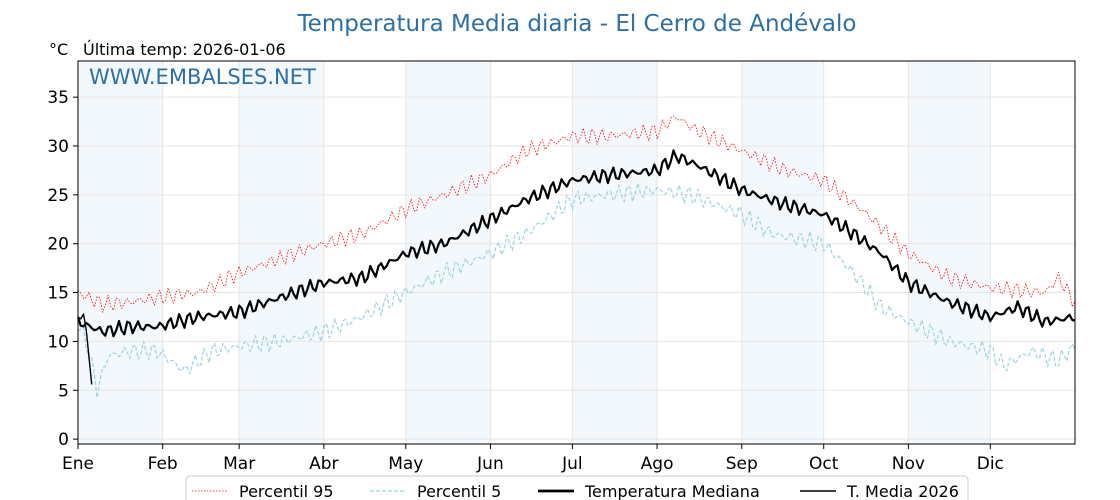  I want to click on x-tick-label: Mar, so click(239, 464).